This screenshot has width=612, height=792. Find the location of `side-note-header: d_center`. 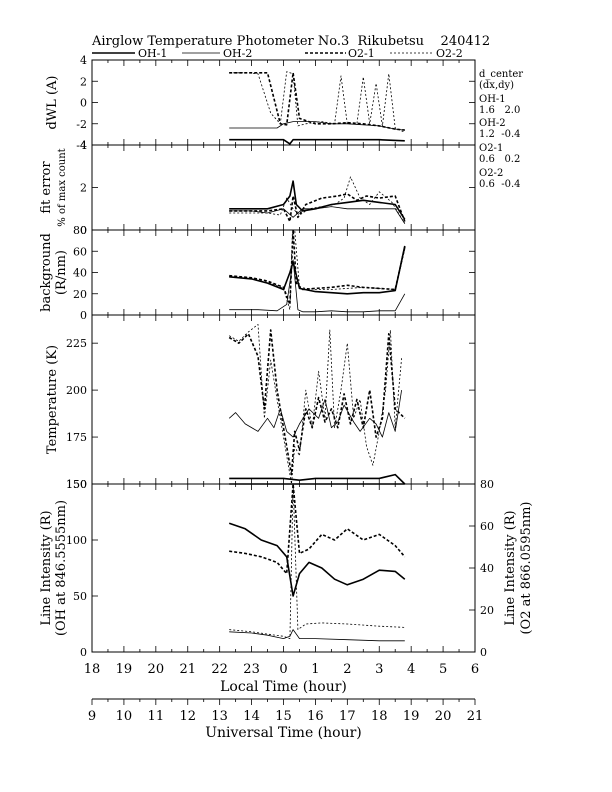

side-note-header: d_center is located at coordinates (501, 74).